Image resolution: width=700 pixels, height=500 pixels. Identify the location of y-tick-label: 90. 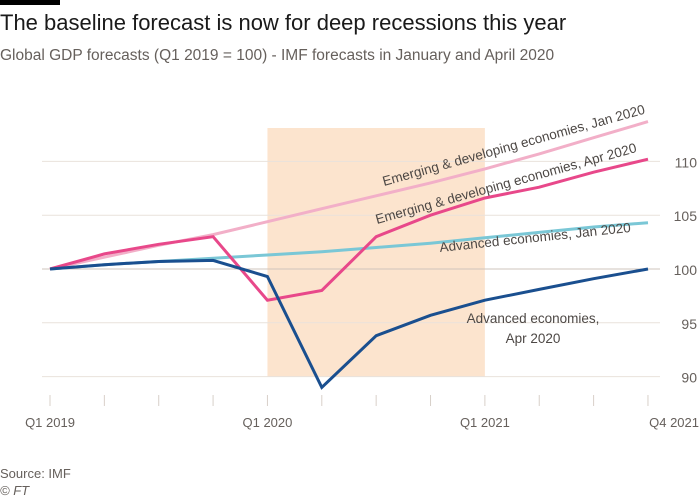
(689, 378).